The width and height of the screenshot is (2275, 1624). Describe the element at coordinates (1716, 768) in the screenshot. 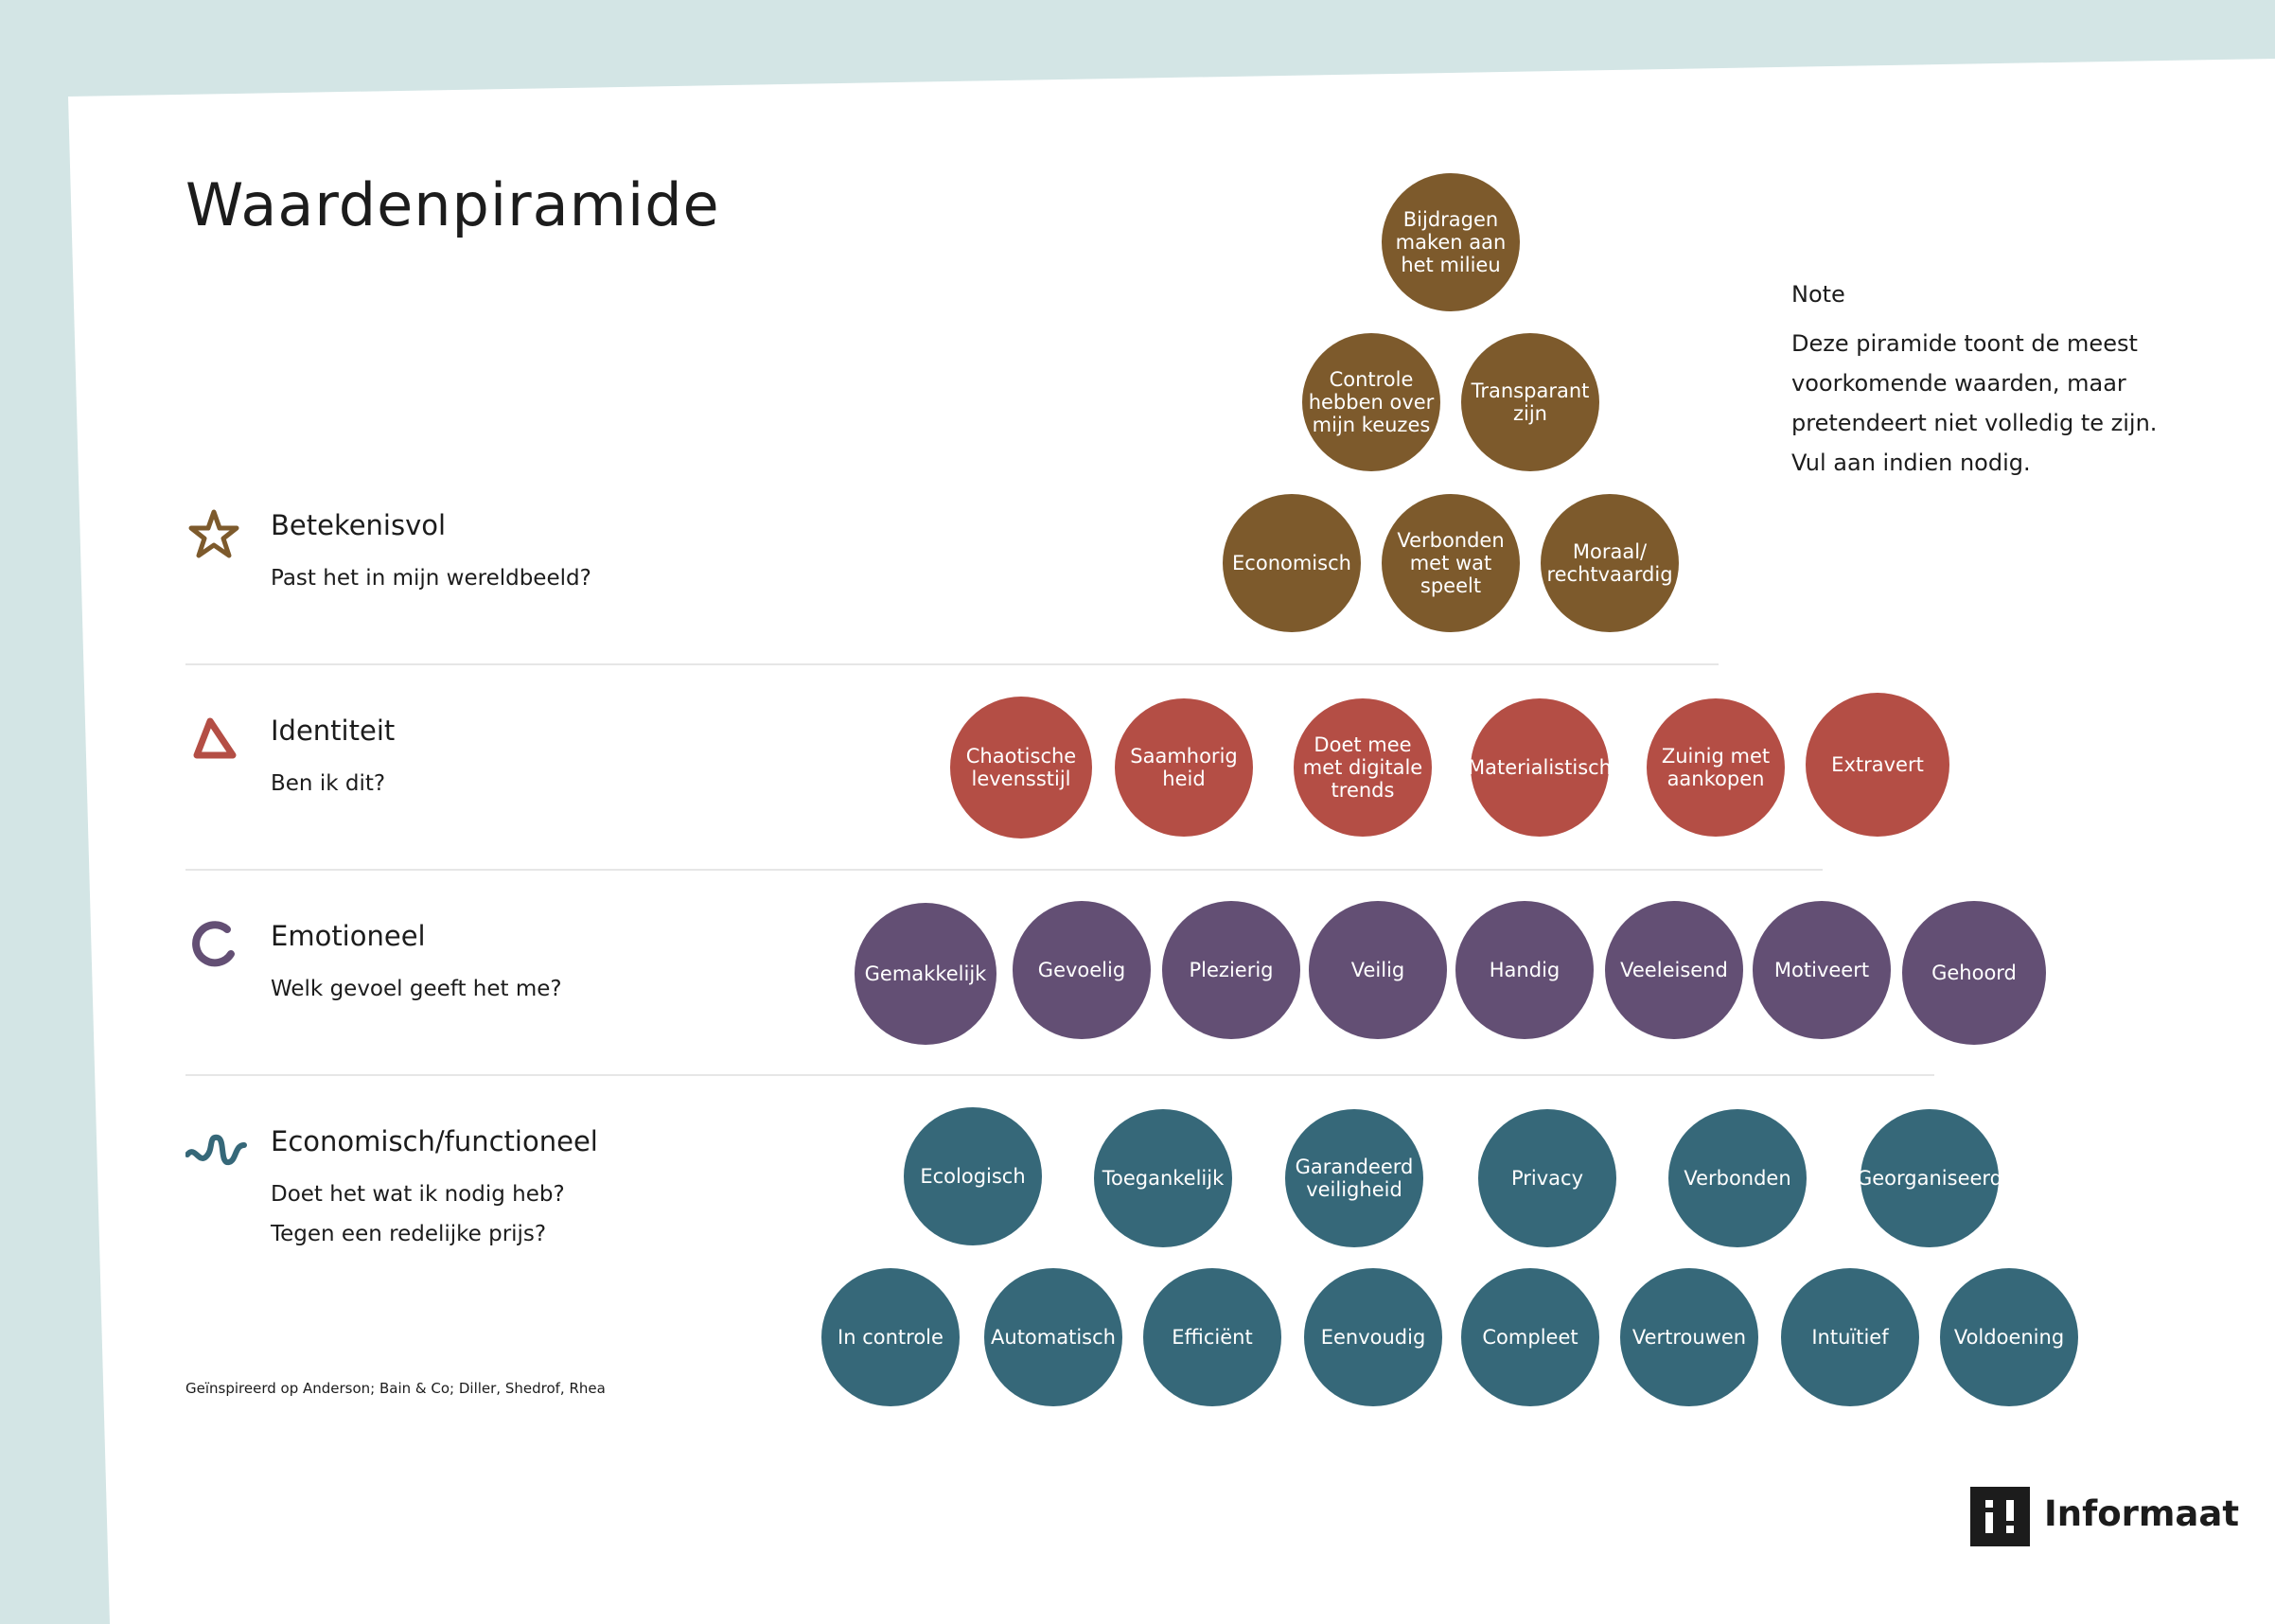

I see `value-circle: Zuinig met aankopen` at that location.